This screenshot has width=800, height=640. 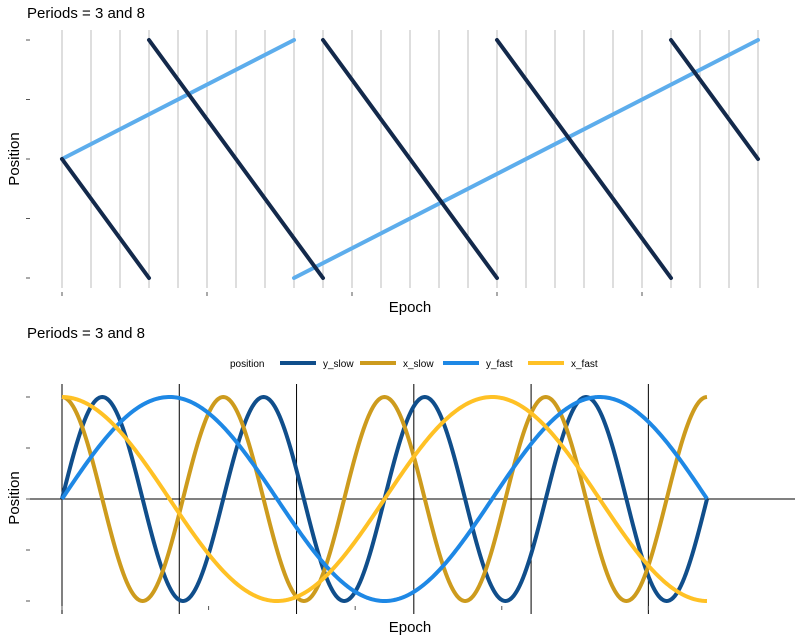 What do you see at coordinates (584, 364) in the screenshot?
I see `legend-label-x_fast: x_fast` at bounding box center [584, 364].